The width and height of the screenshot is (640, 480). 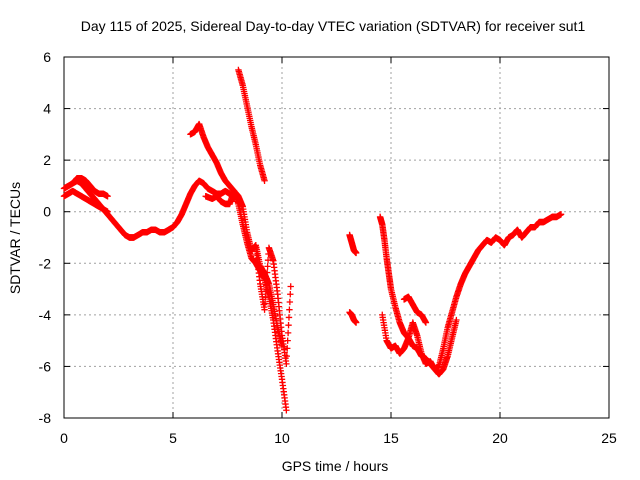 What do you see at coordinates (45, 418) in the screenshot?
I see `y-tick-label: -8` at bounding box center [45, 418].